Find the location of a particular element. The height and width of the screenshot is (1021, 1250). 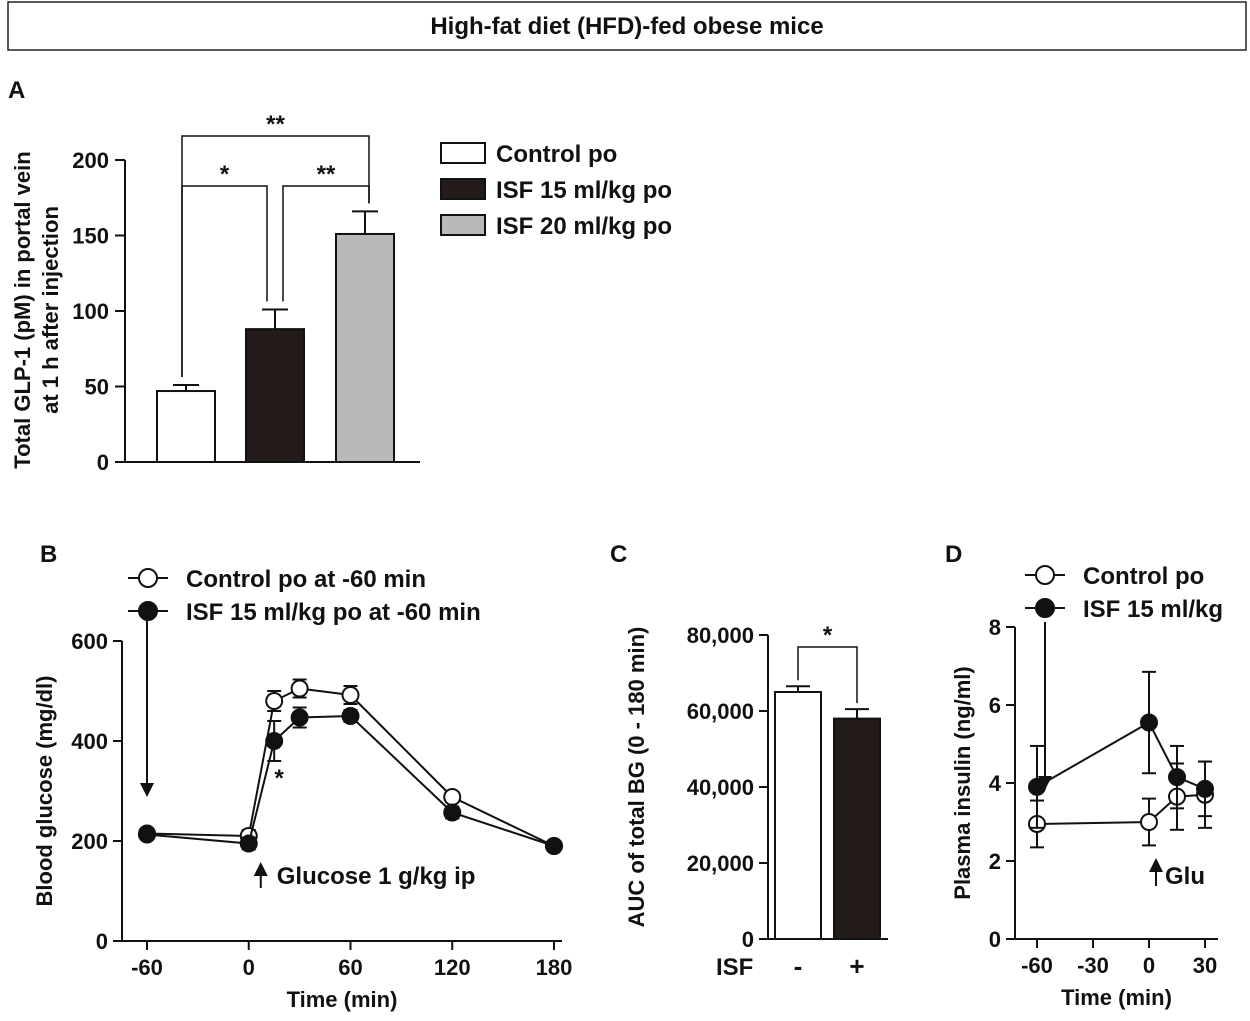

x-tick-label: 60 is located at coordinates (350, 967).